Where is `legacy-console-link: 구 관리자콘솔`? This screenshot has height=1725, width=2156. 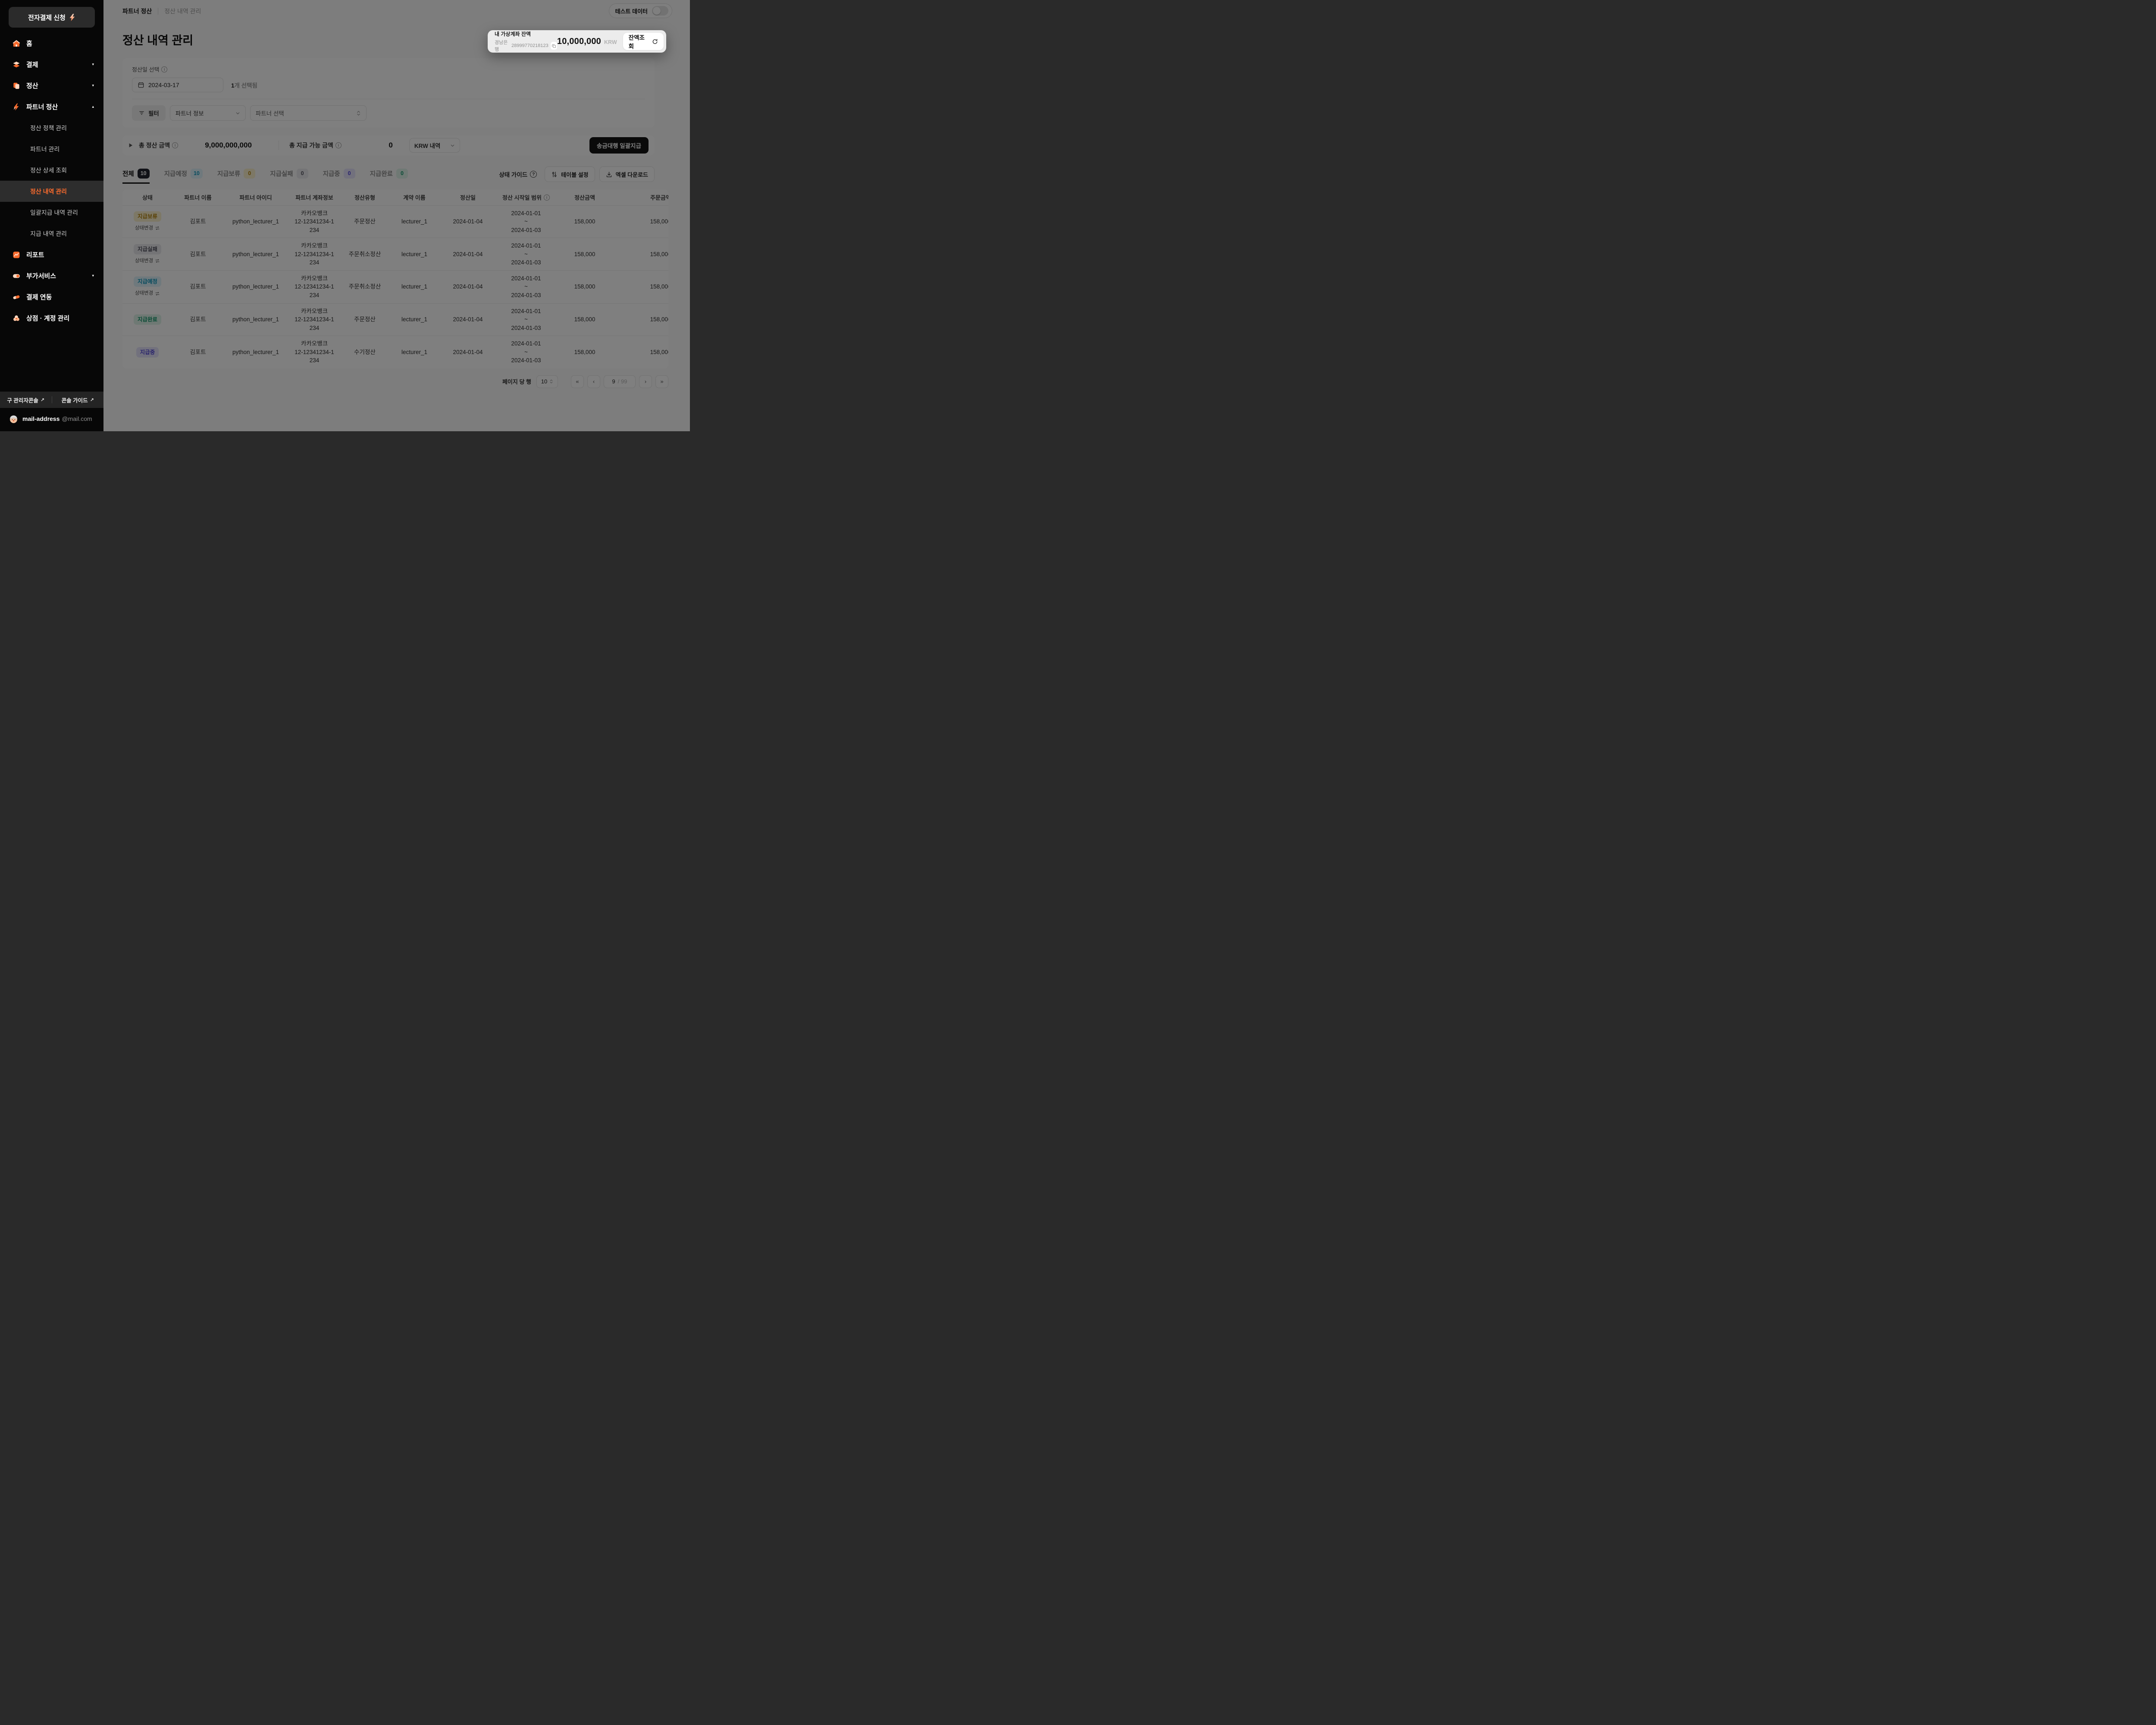
legacy-console-link: 구 관리자콘솔 is located at coordinates (26, 400).